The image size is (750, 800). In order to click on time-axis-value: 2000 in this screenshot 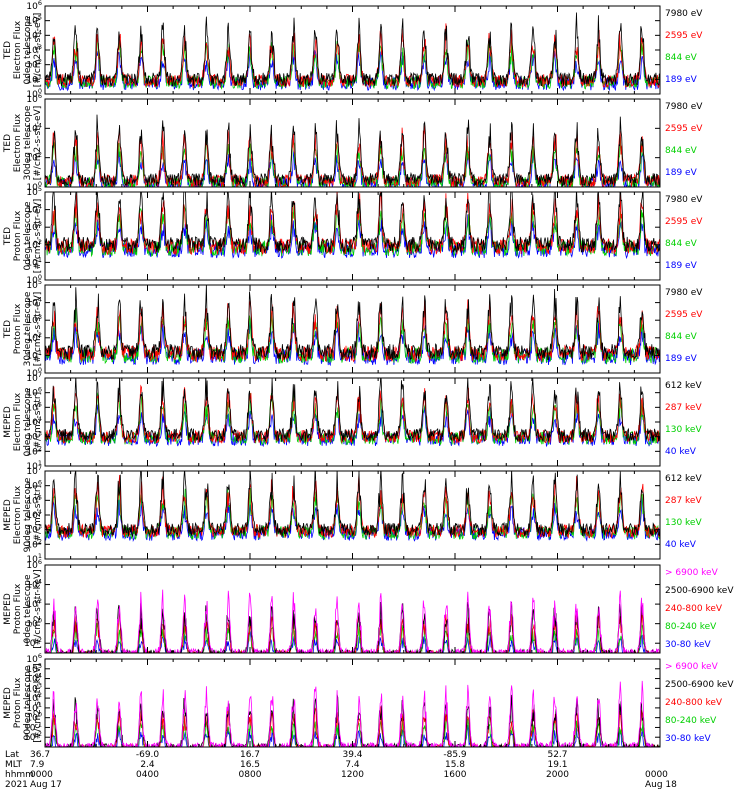, I will do `click(557, 775)`.